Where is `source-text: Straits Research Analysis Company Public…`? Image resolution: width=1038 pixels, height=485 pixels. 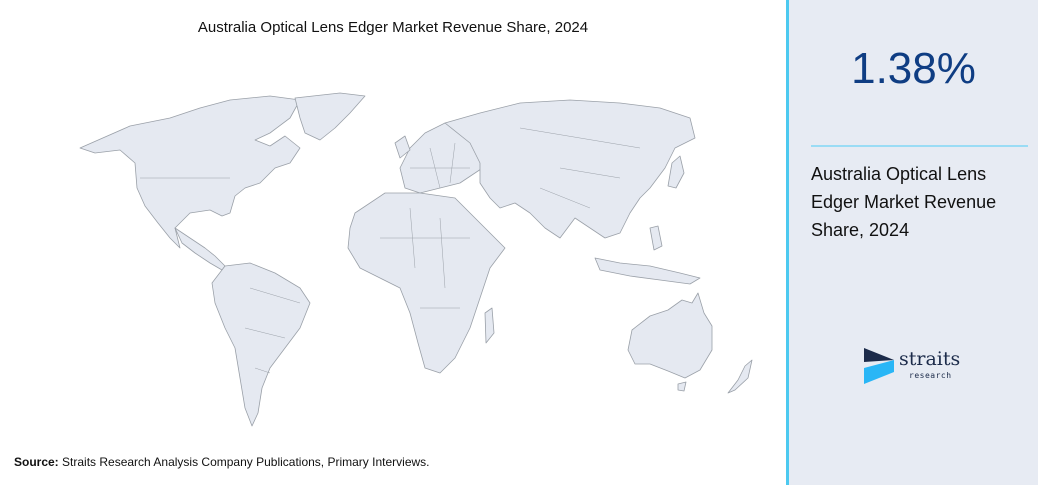
source-text: Straits Research Analysis Company Public… is located at coordinates (244, 462).